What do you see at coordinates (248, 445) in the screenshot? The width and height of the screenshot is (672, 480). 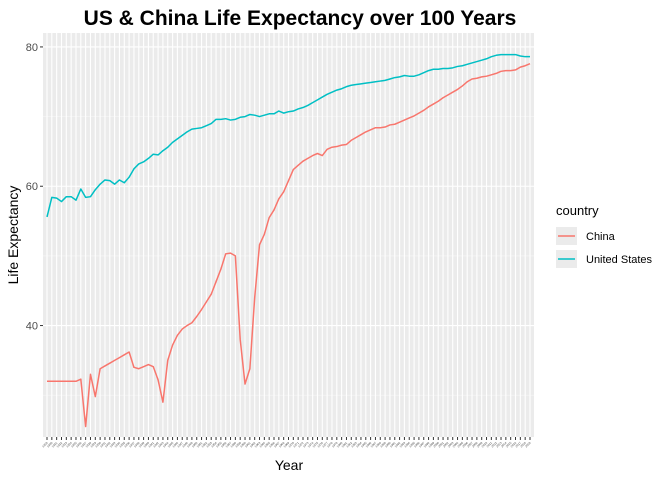 I see `x-tick-label: 1961` at bounding box center [248, 445].